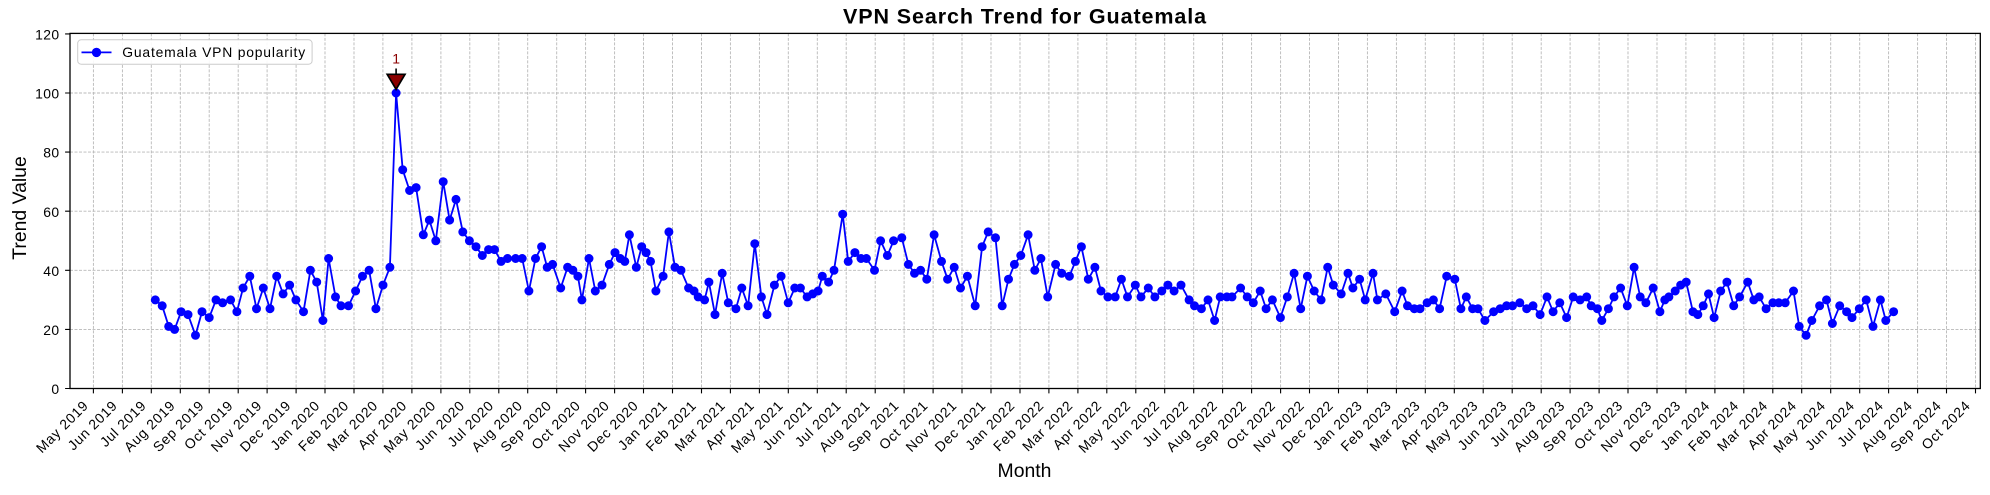  I want to click on svg-text: 60, so click(51, 212).